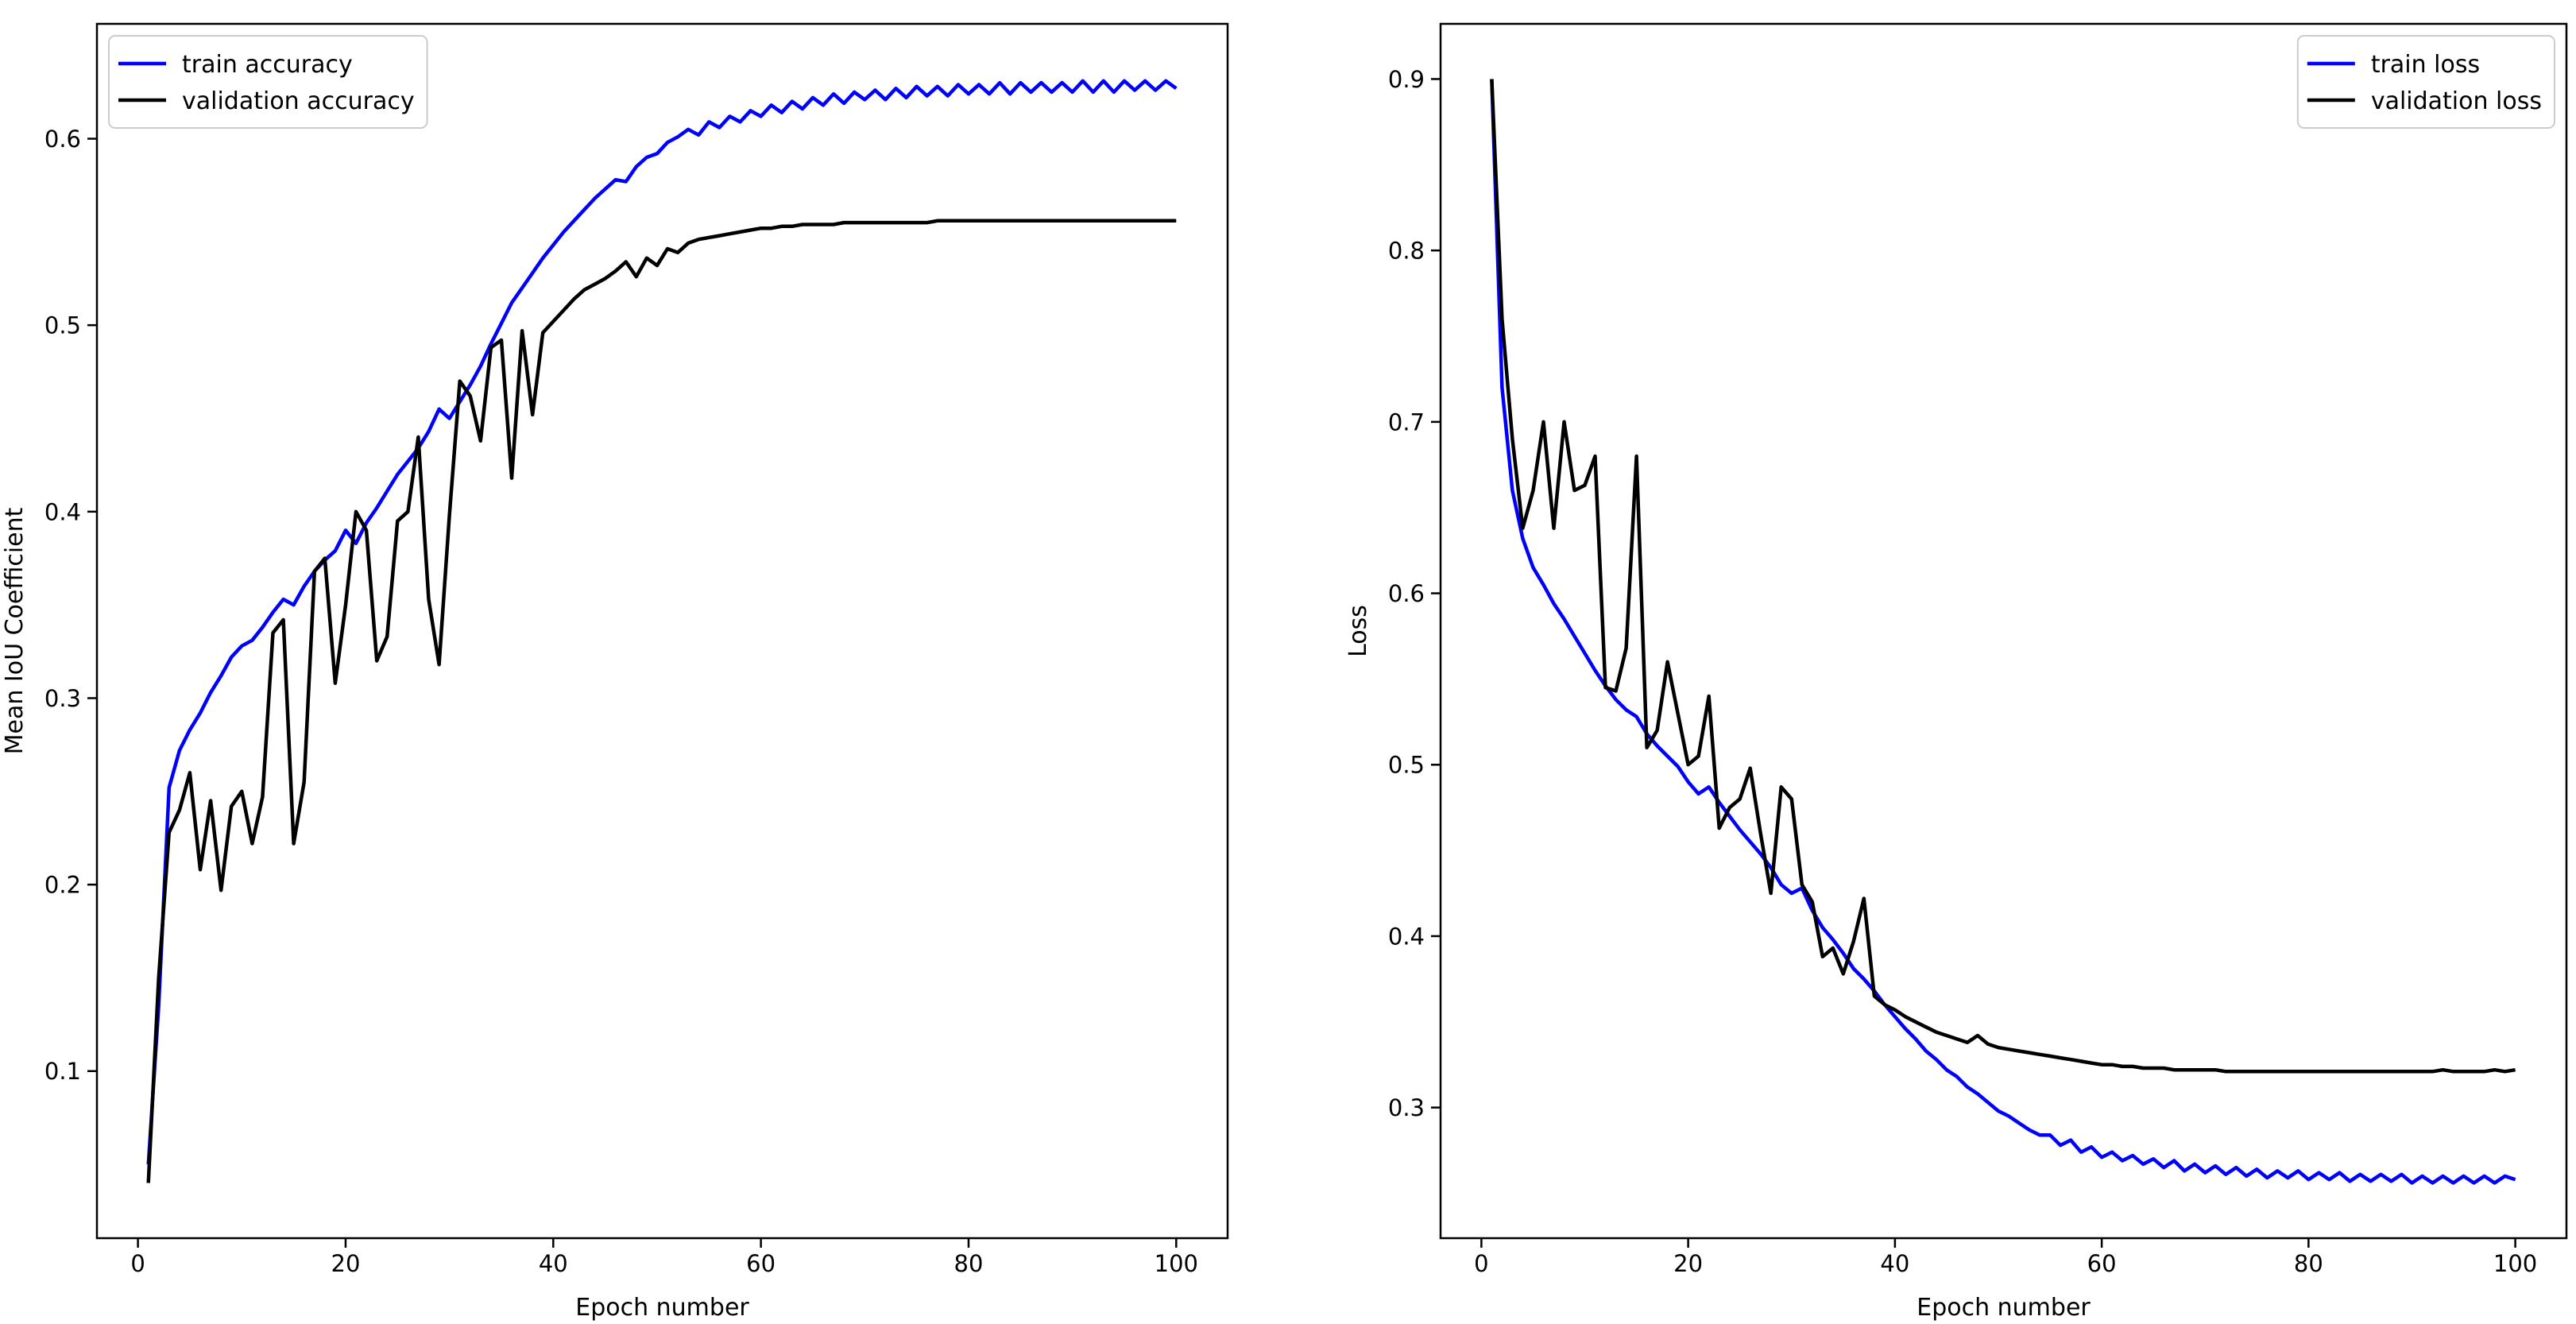 The width and height of the screenshot is (2576, 1324). What do you see at coordinates (1358, 631) in the screenshot?
I see `y-axis-label: Loss` at bounding box center [1358, 631].